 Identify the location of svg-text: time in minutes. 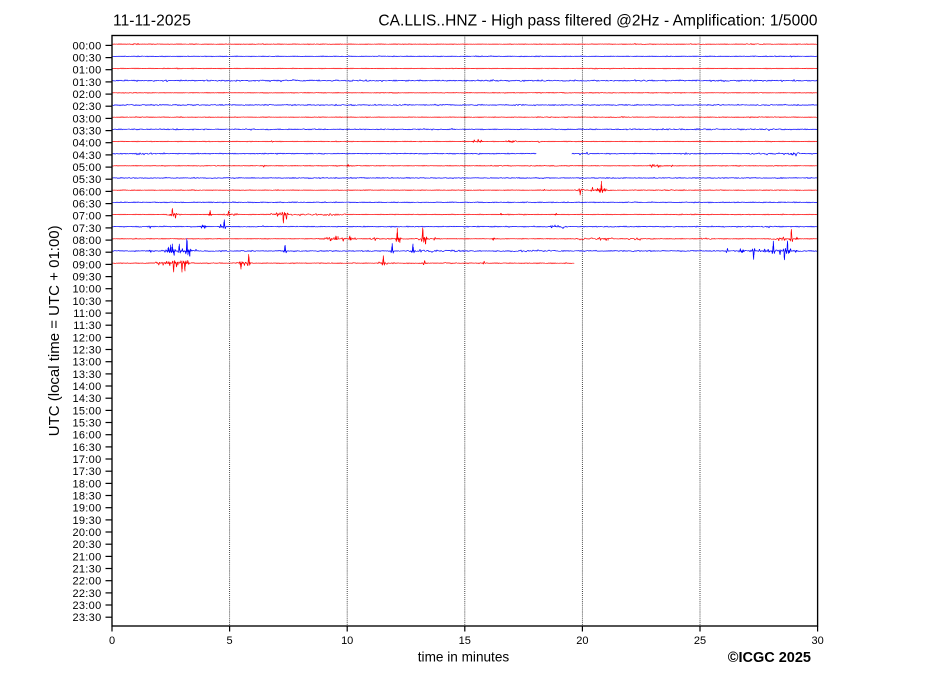
(464, 657).